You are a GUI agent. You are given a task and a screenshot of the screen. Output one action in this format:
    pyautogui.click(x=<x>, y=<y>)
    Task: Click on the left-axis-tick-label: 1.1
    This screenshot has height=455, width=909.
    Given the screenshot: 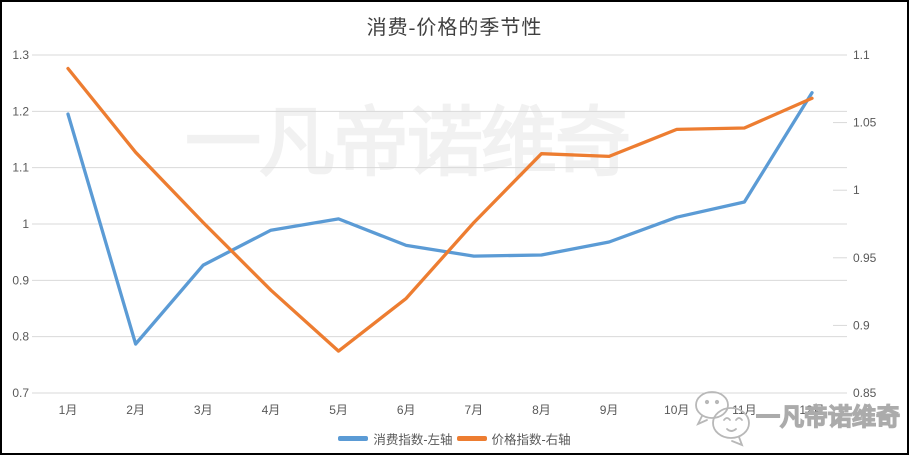 What is the action you would take?
    pyautogui.click(x=20, y=168)
    